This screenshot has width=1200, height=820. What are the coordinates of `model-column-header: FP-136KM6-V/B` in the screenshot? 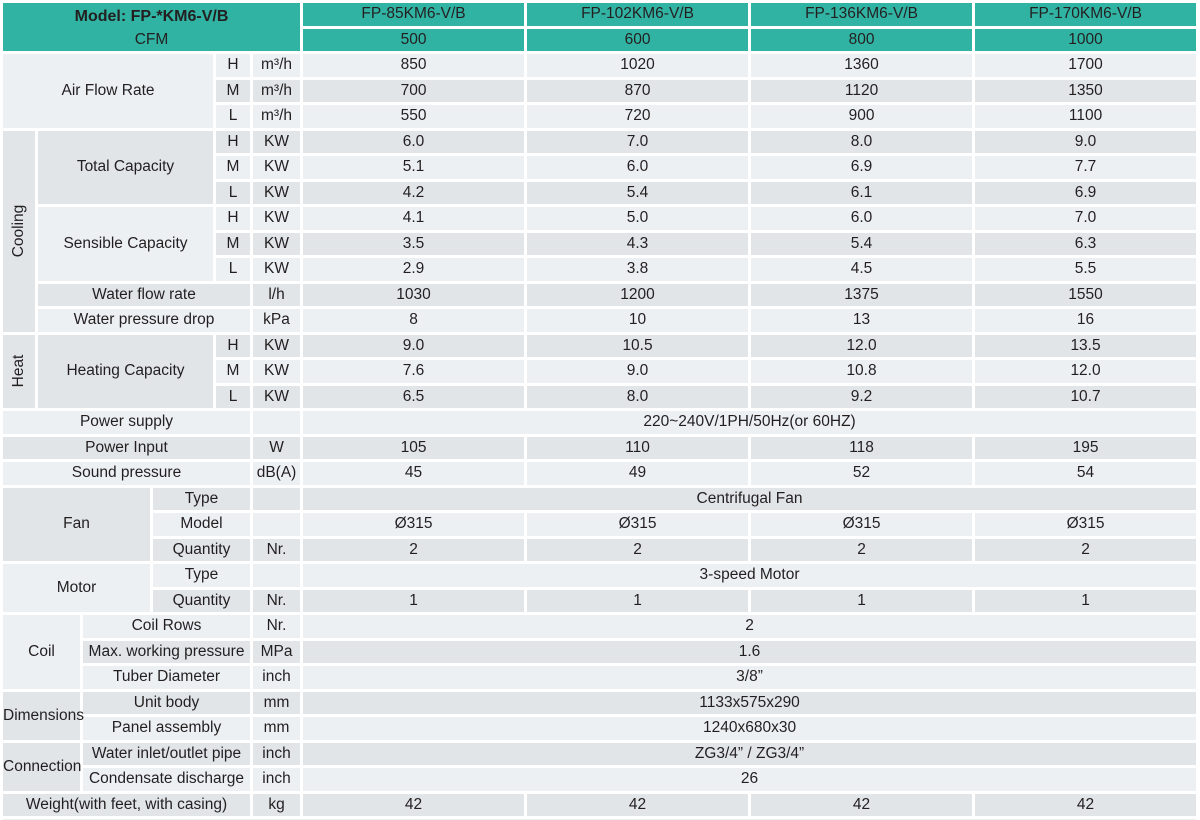 It's located at (862, 14).